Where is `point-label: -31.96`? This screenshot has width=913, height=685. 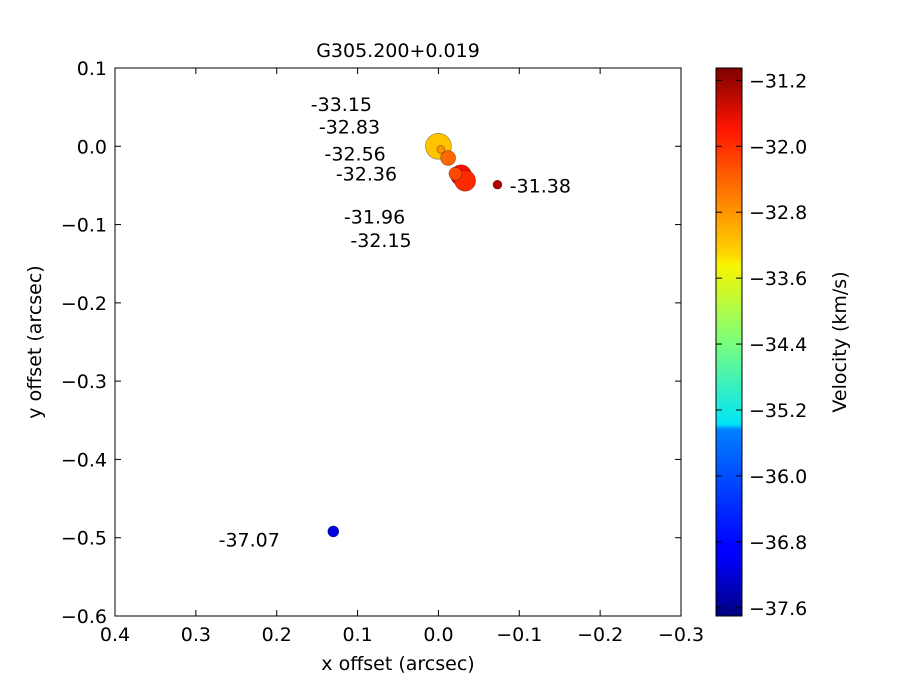
point-label: -31.96 is located at coordinates (374, 218).